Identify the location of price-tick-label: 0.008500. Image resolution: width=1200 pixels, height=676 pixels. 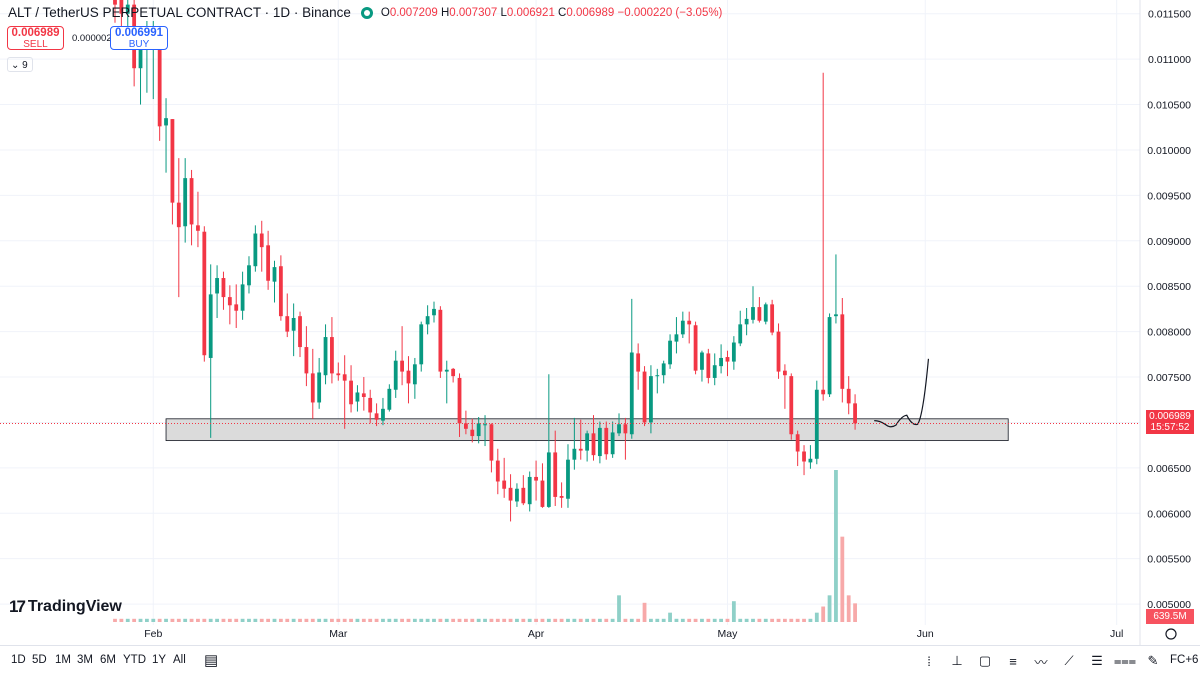
(1169, 287).